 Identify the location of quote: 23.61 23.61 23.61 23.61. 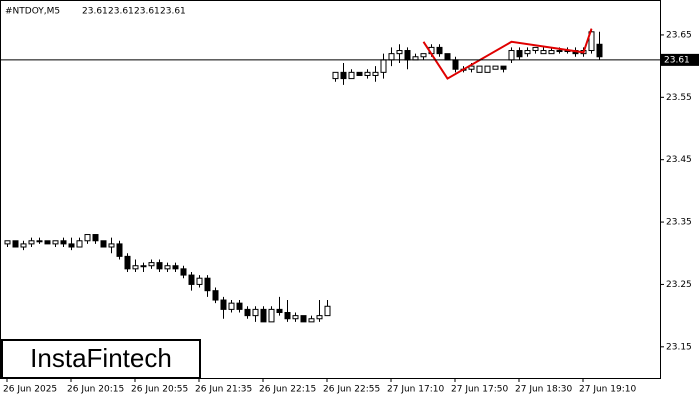
(134, 12).